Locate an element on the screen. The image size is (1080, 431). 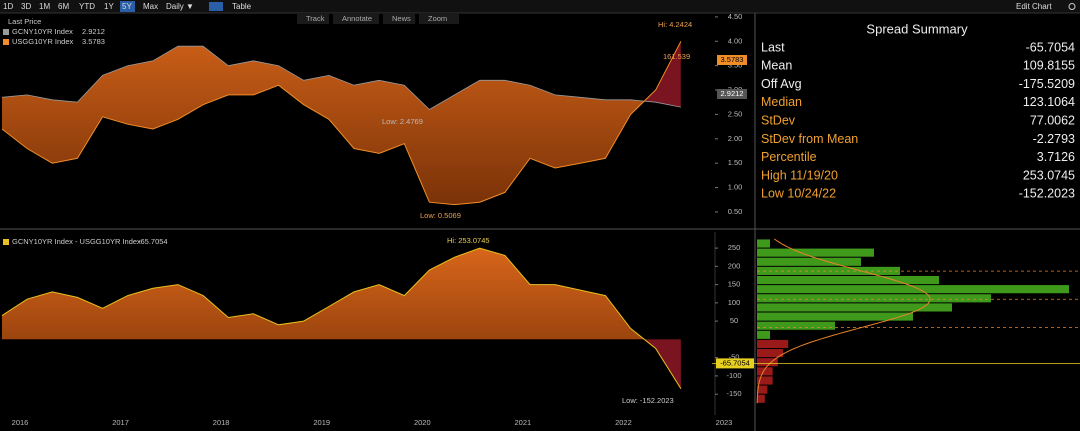
summary-label: Mean is located at coordinates (776, 66).